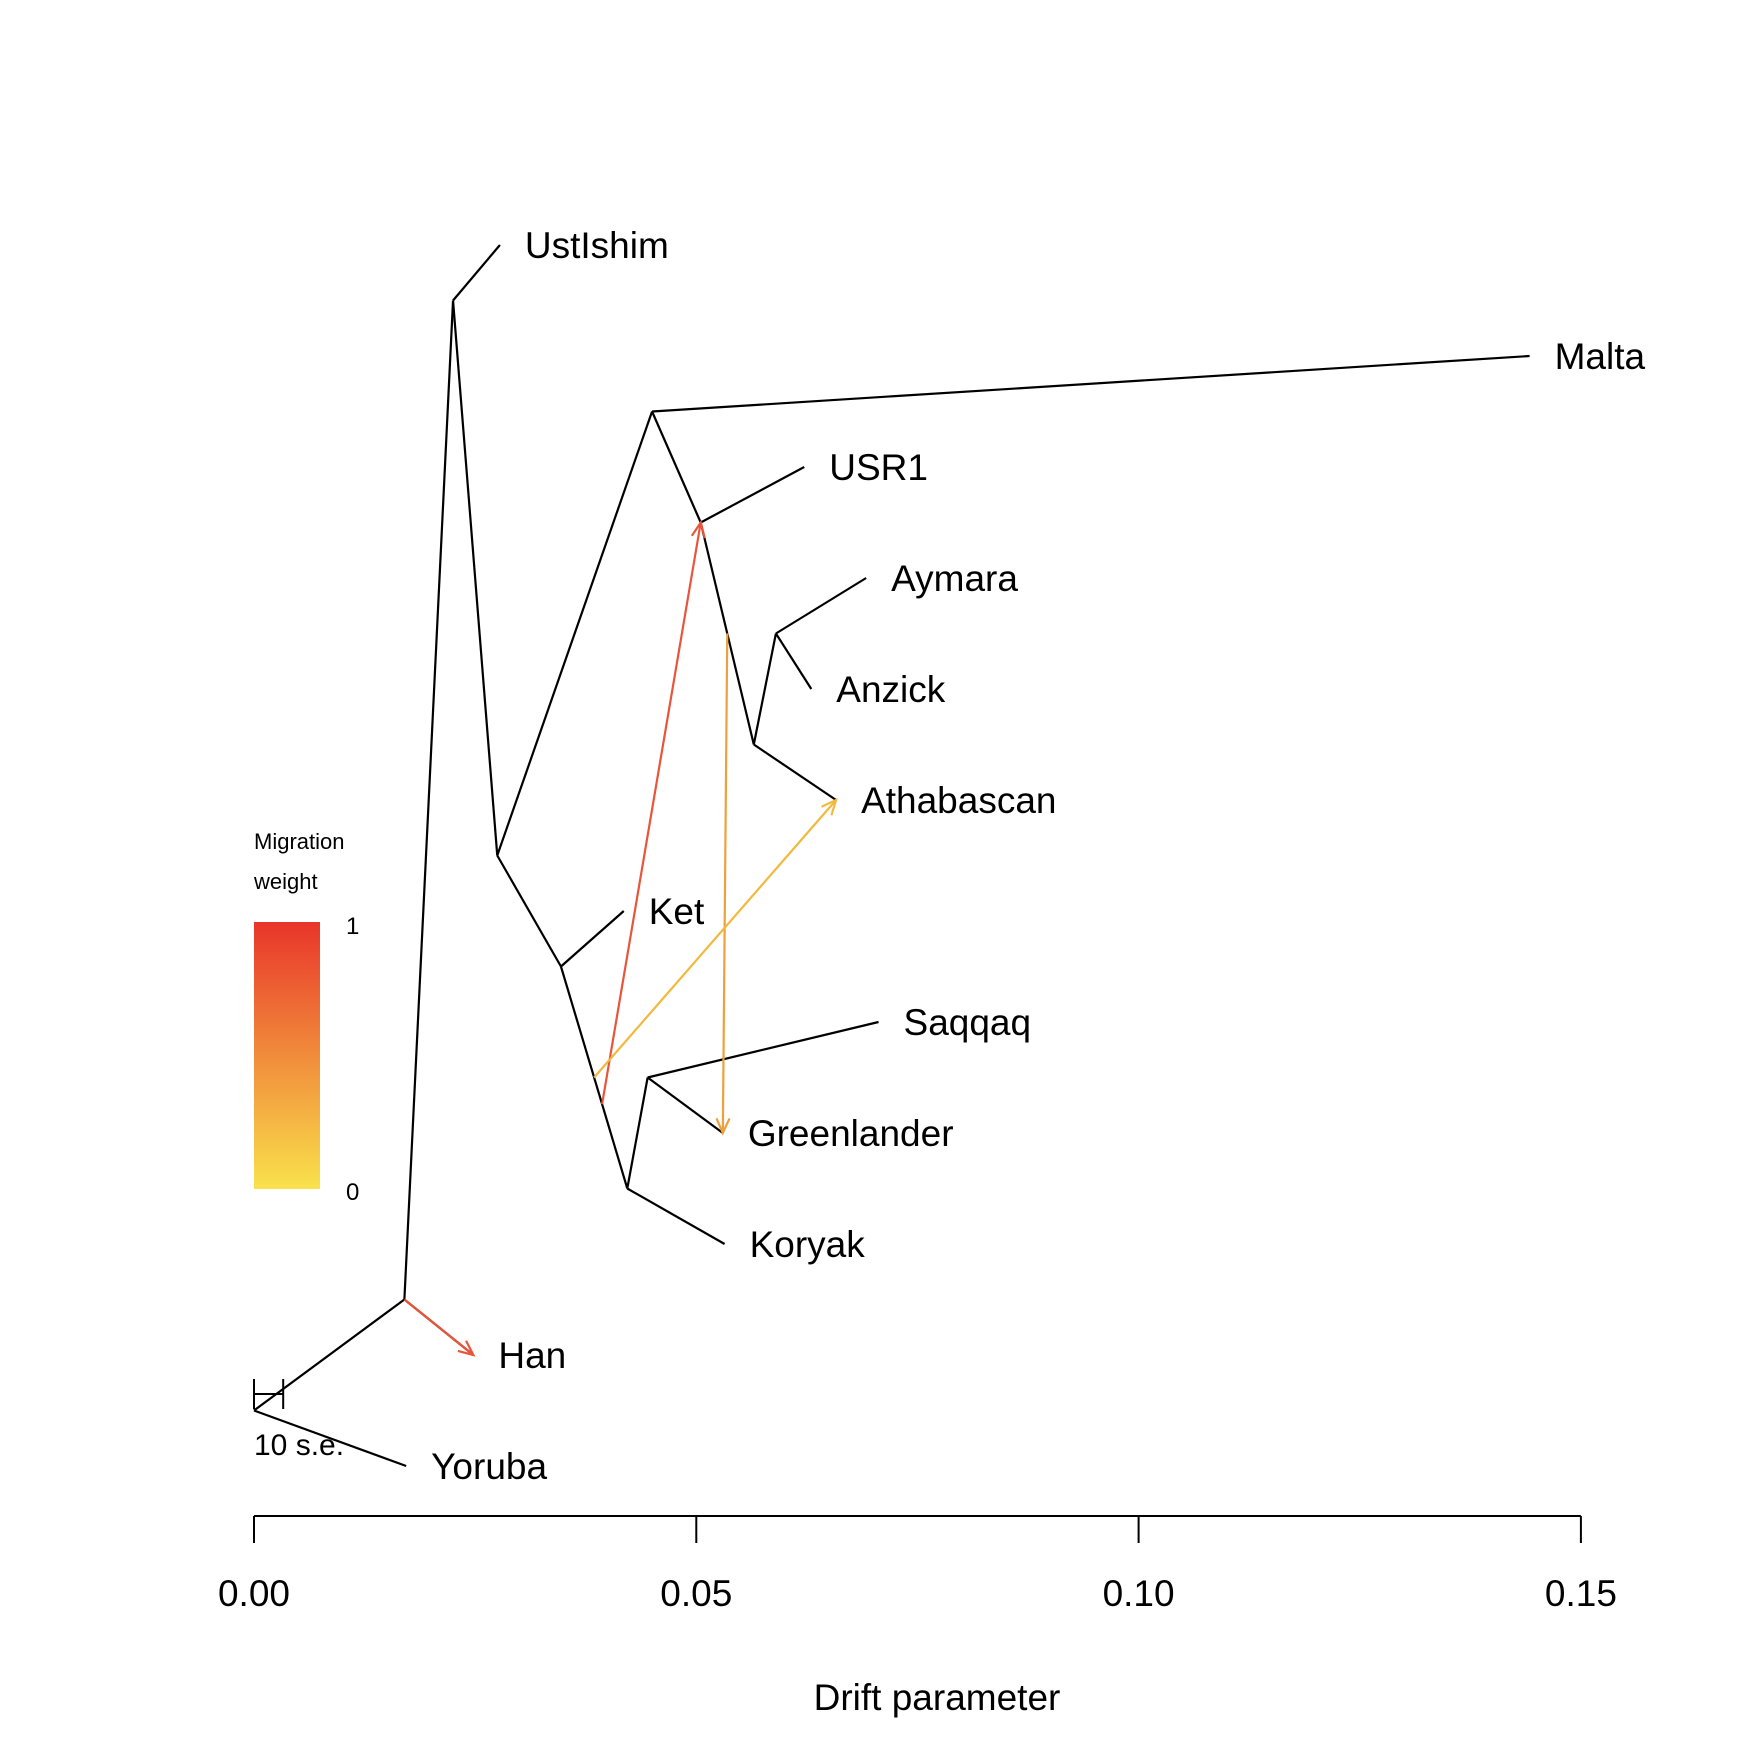 The image size is (1754, 1750). What do you see at coordinates (676, 1216) in the screenshot?
I see `tree-edge-n9-Koryak` at bounding box center [676, 1216].